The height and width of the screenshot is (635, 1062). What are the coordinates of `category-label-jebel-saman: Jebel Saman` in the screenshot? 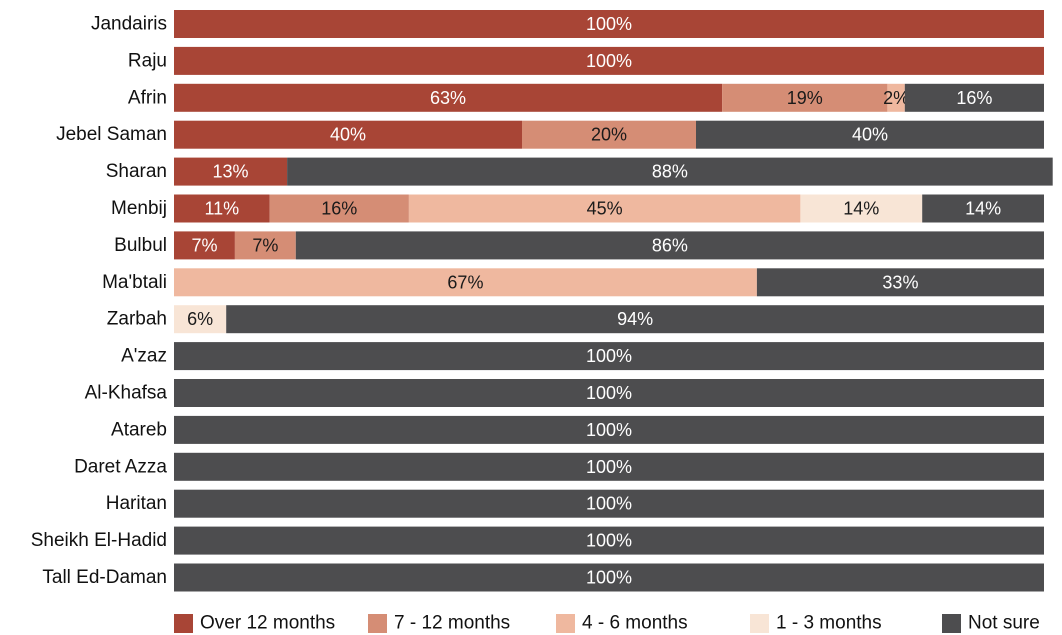 It's located at (111, 134).